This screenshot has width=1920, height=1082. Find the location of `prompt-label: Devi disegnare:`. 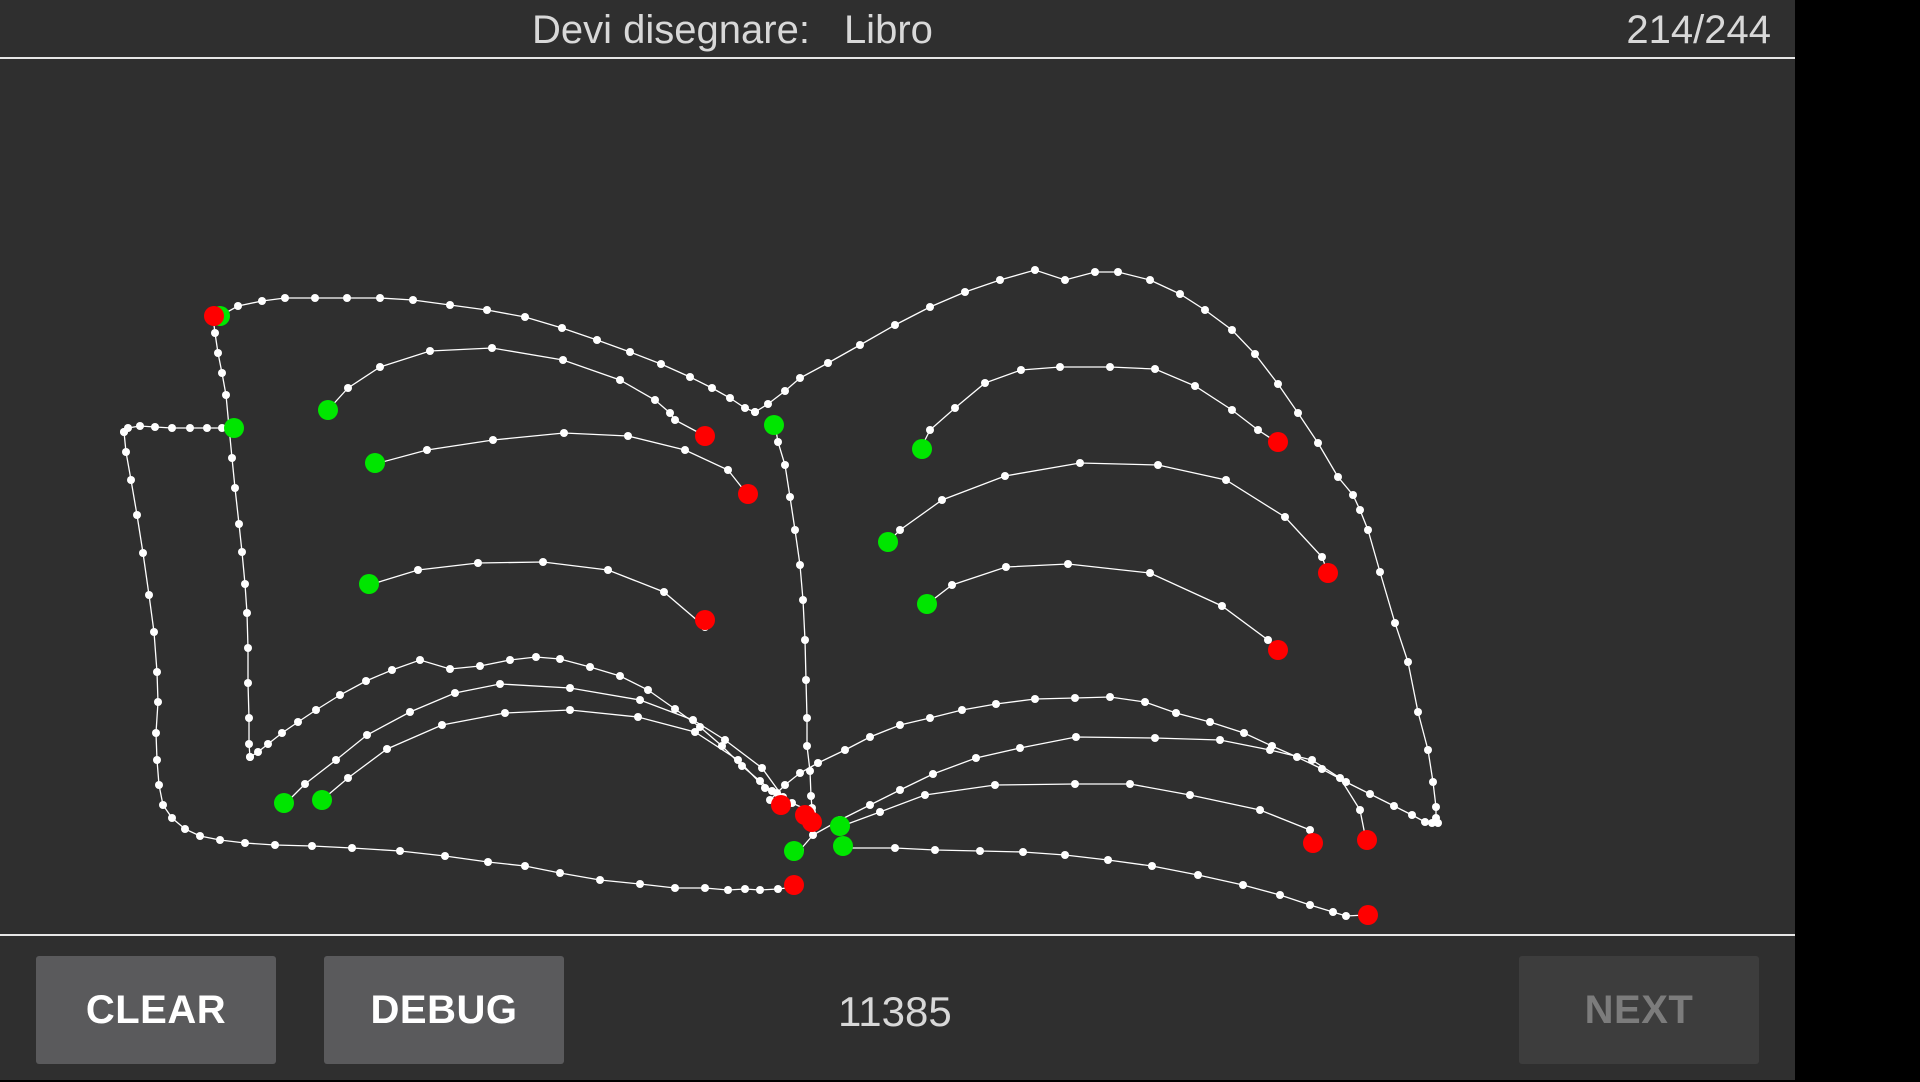

prompt-label: Devi disegnare: is located at coordinates (671, 30).